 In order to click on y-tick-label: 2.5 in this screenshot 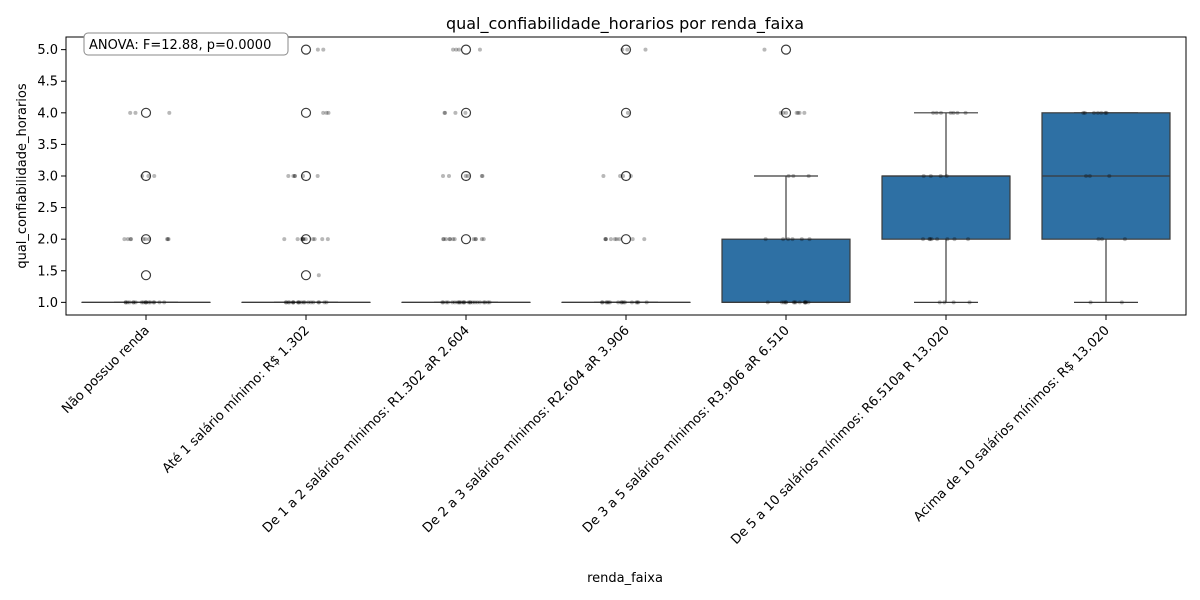, I will do `click(47, 208)`.